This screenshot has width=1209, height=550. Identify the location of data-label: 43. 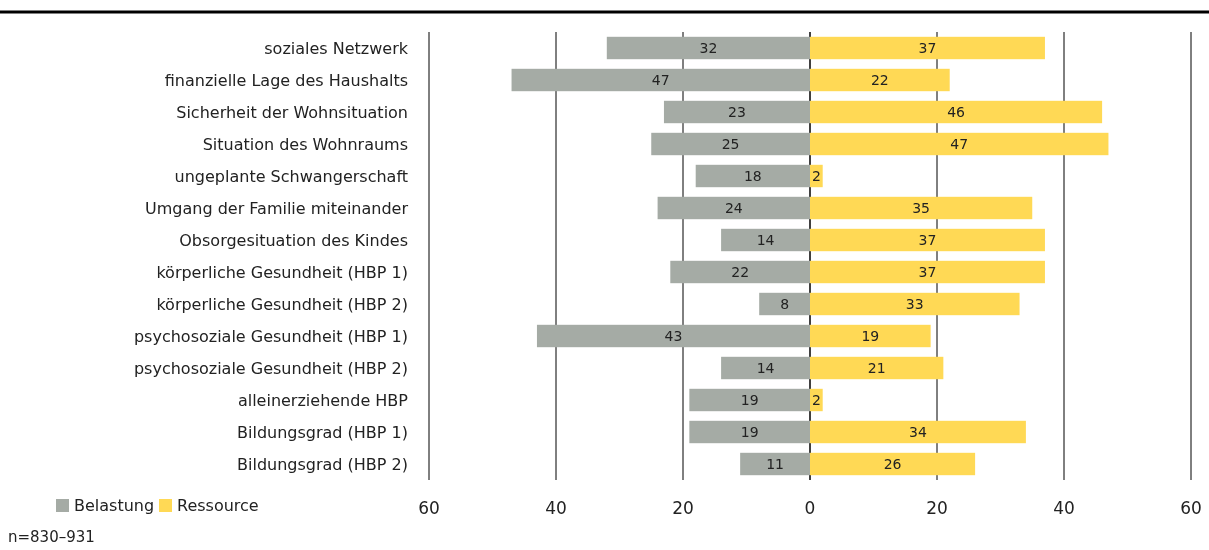
(673, 335).